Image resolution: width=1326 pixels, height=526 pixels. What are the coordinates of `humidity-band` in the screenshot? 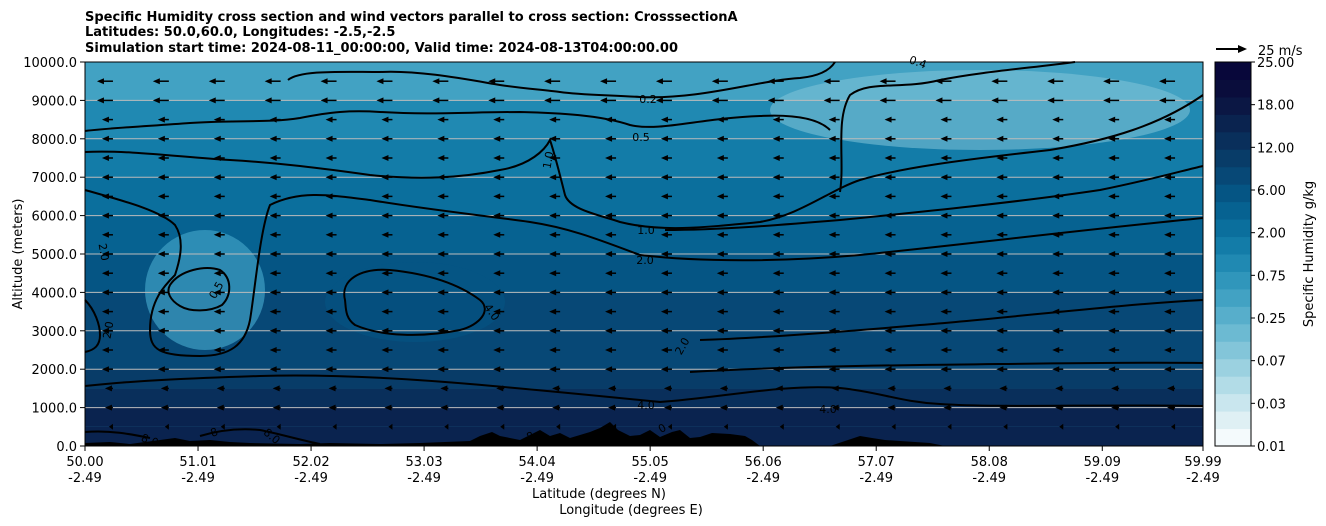 It's located at (644, 196).